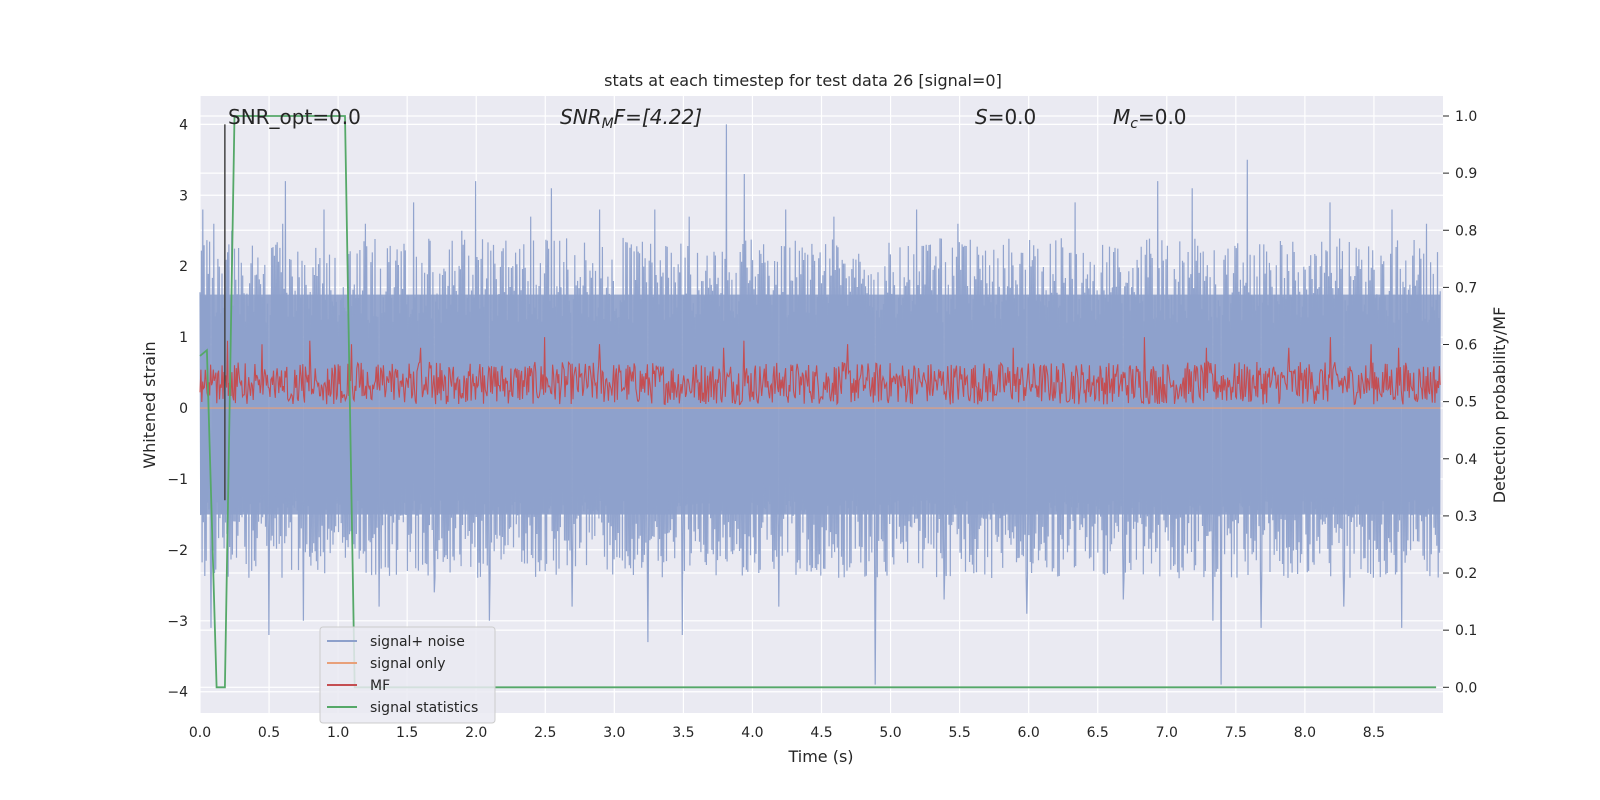 The image size is (1600, 800). What do you see at coordinates (658, 117) in the screenshot?
I see `annotation-snr-mf-tail: F=[4.22]` at bounding box center [658, 117].